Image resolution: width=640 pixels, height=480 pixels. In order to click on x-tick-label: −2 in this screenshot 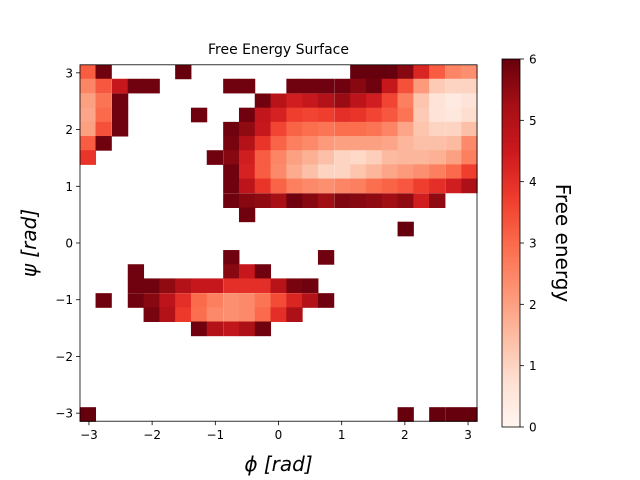, I will do `click(152, 435)`.